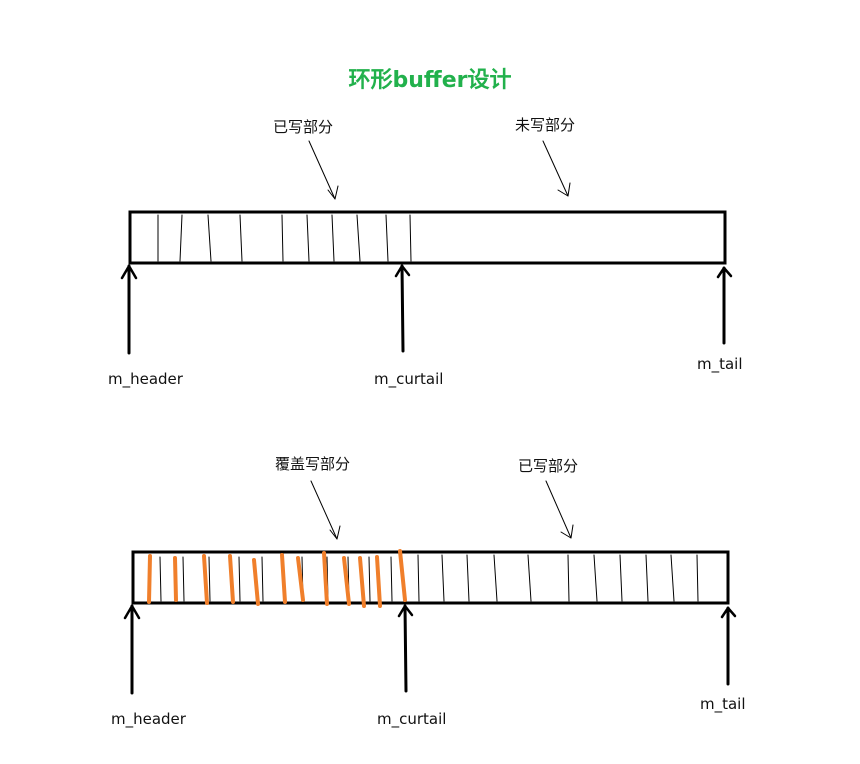 Image resolution: width=860 pixels, height=764 pixels. What do you see at coordinates (303, 127) in the screenshot?
I see `written-part-label: 已写部分` at bounding box center [303, 127].